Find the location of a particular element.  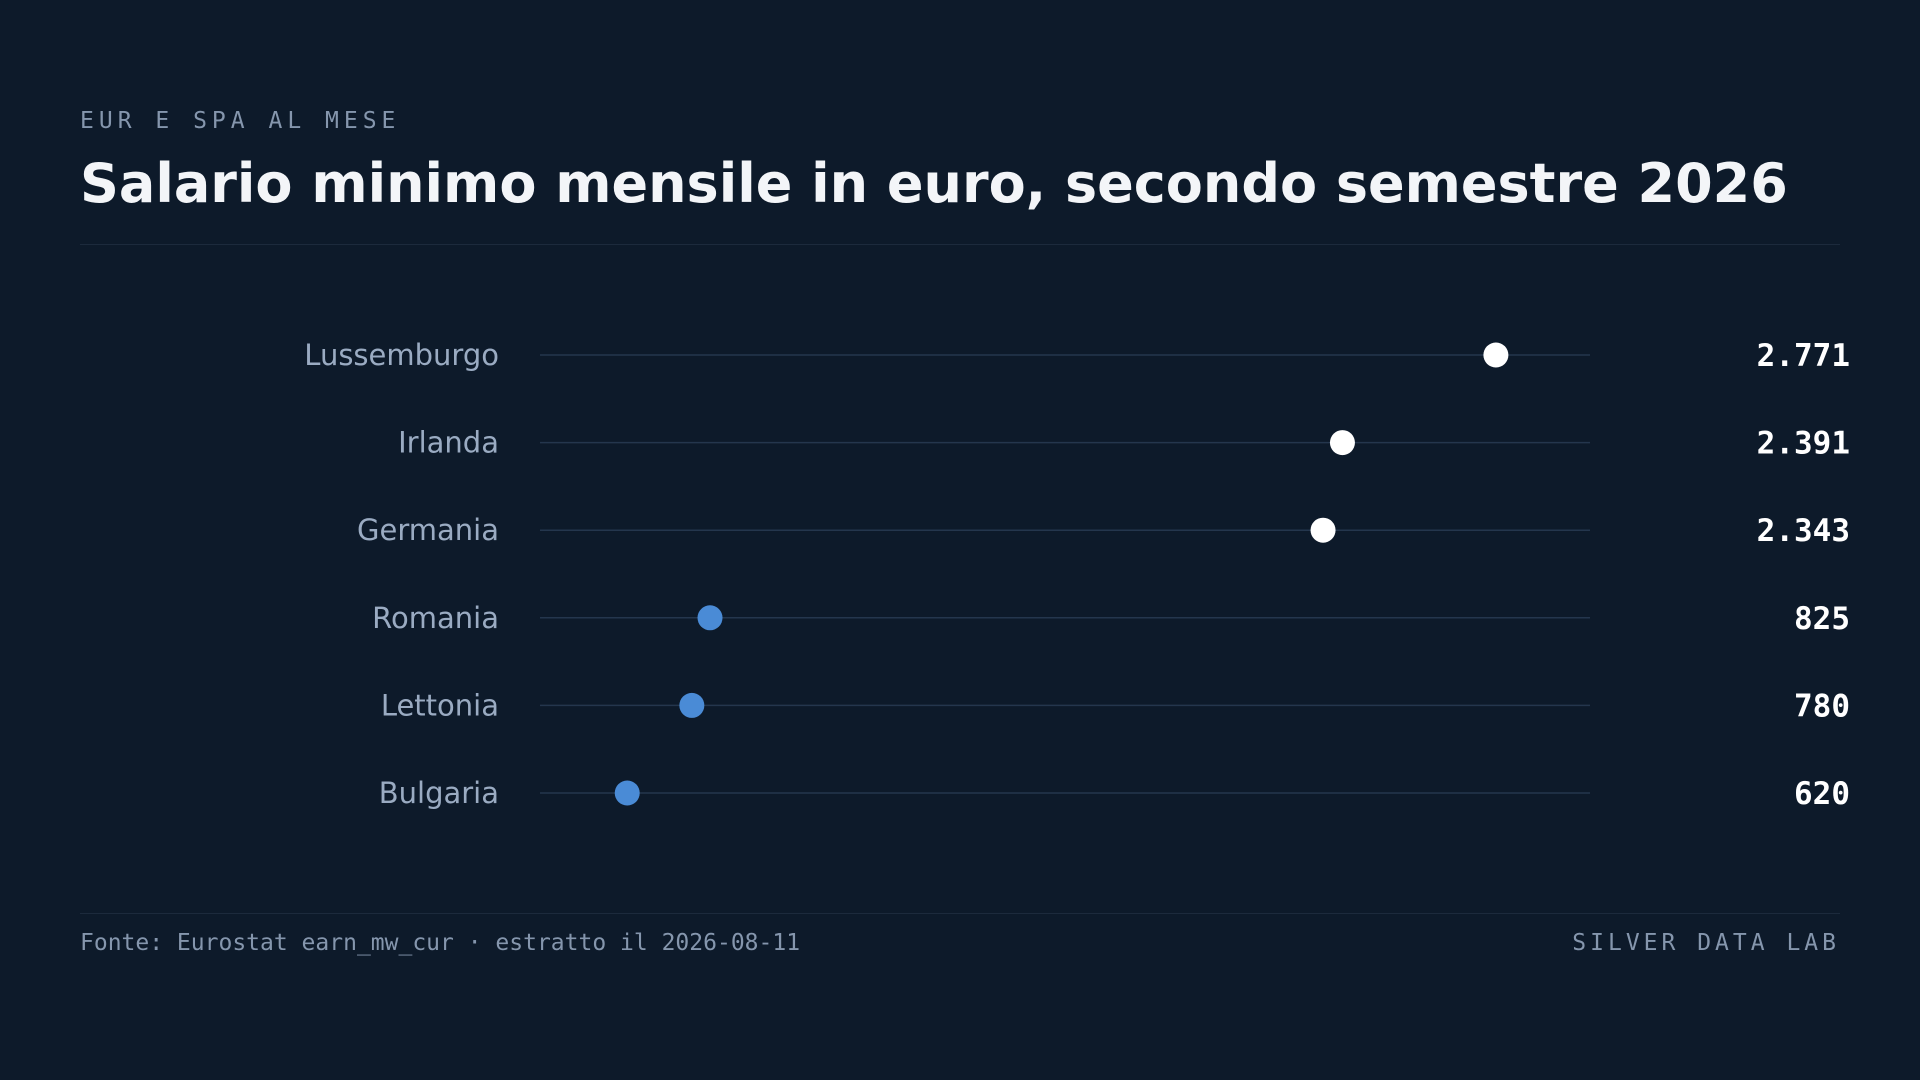

value-label-romania: 825 is located at coordinates (1822, 619).